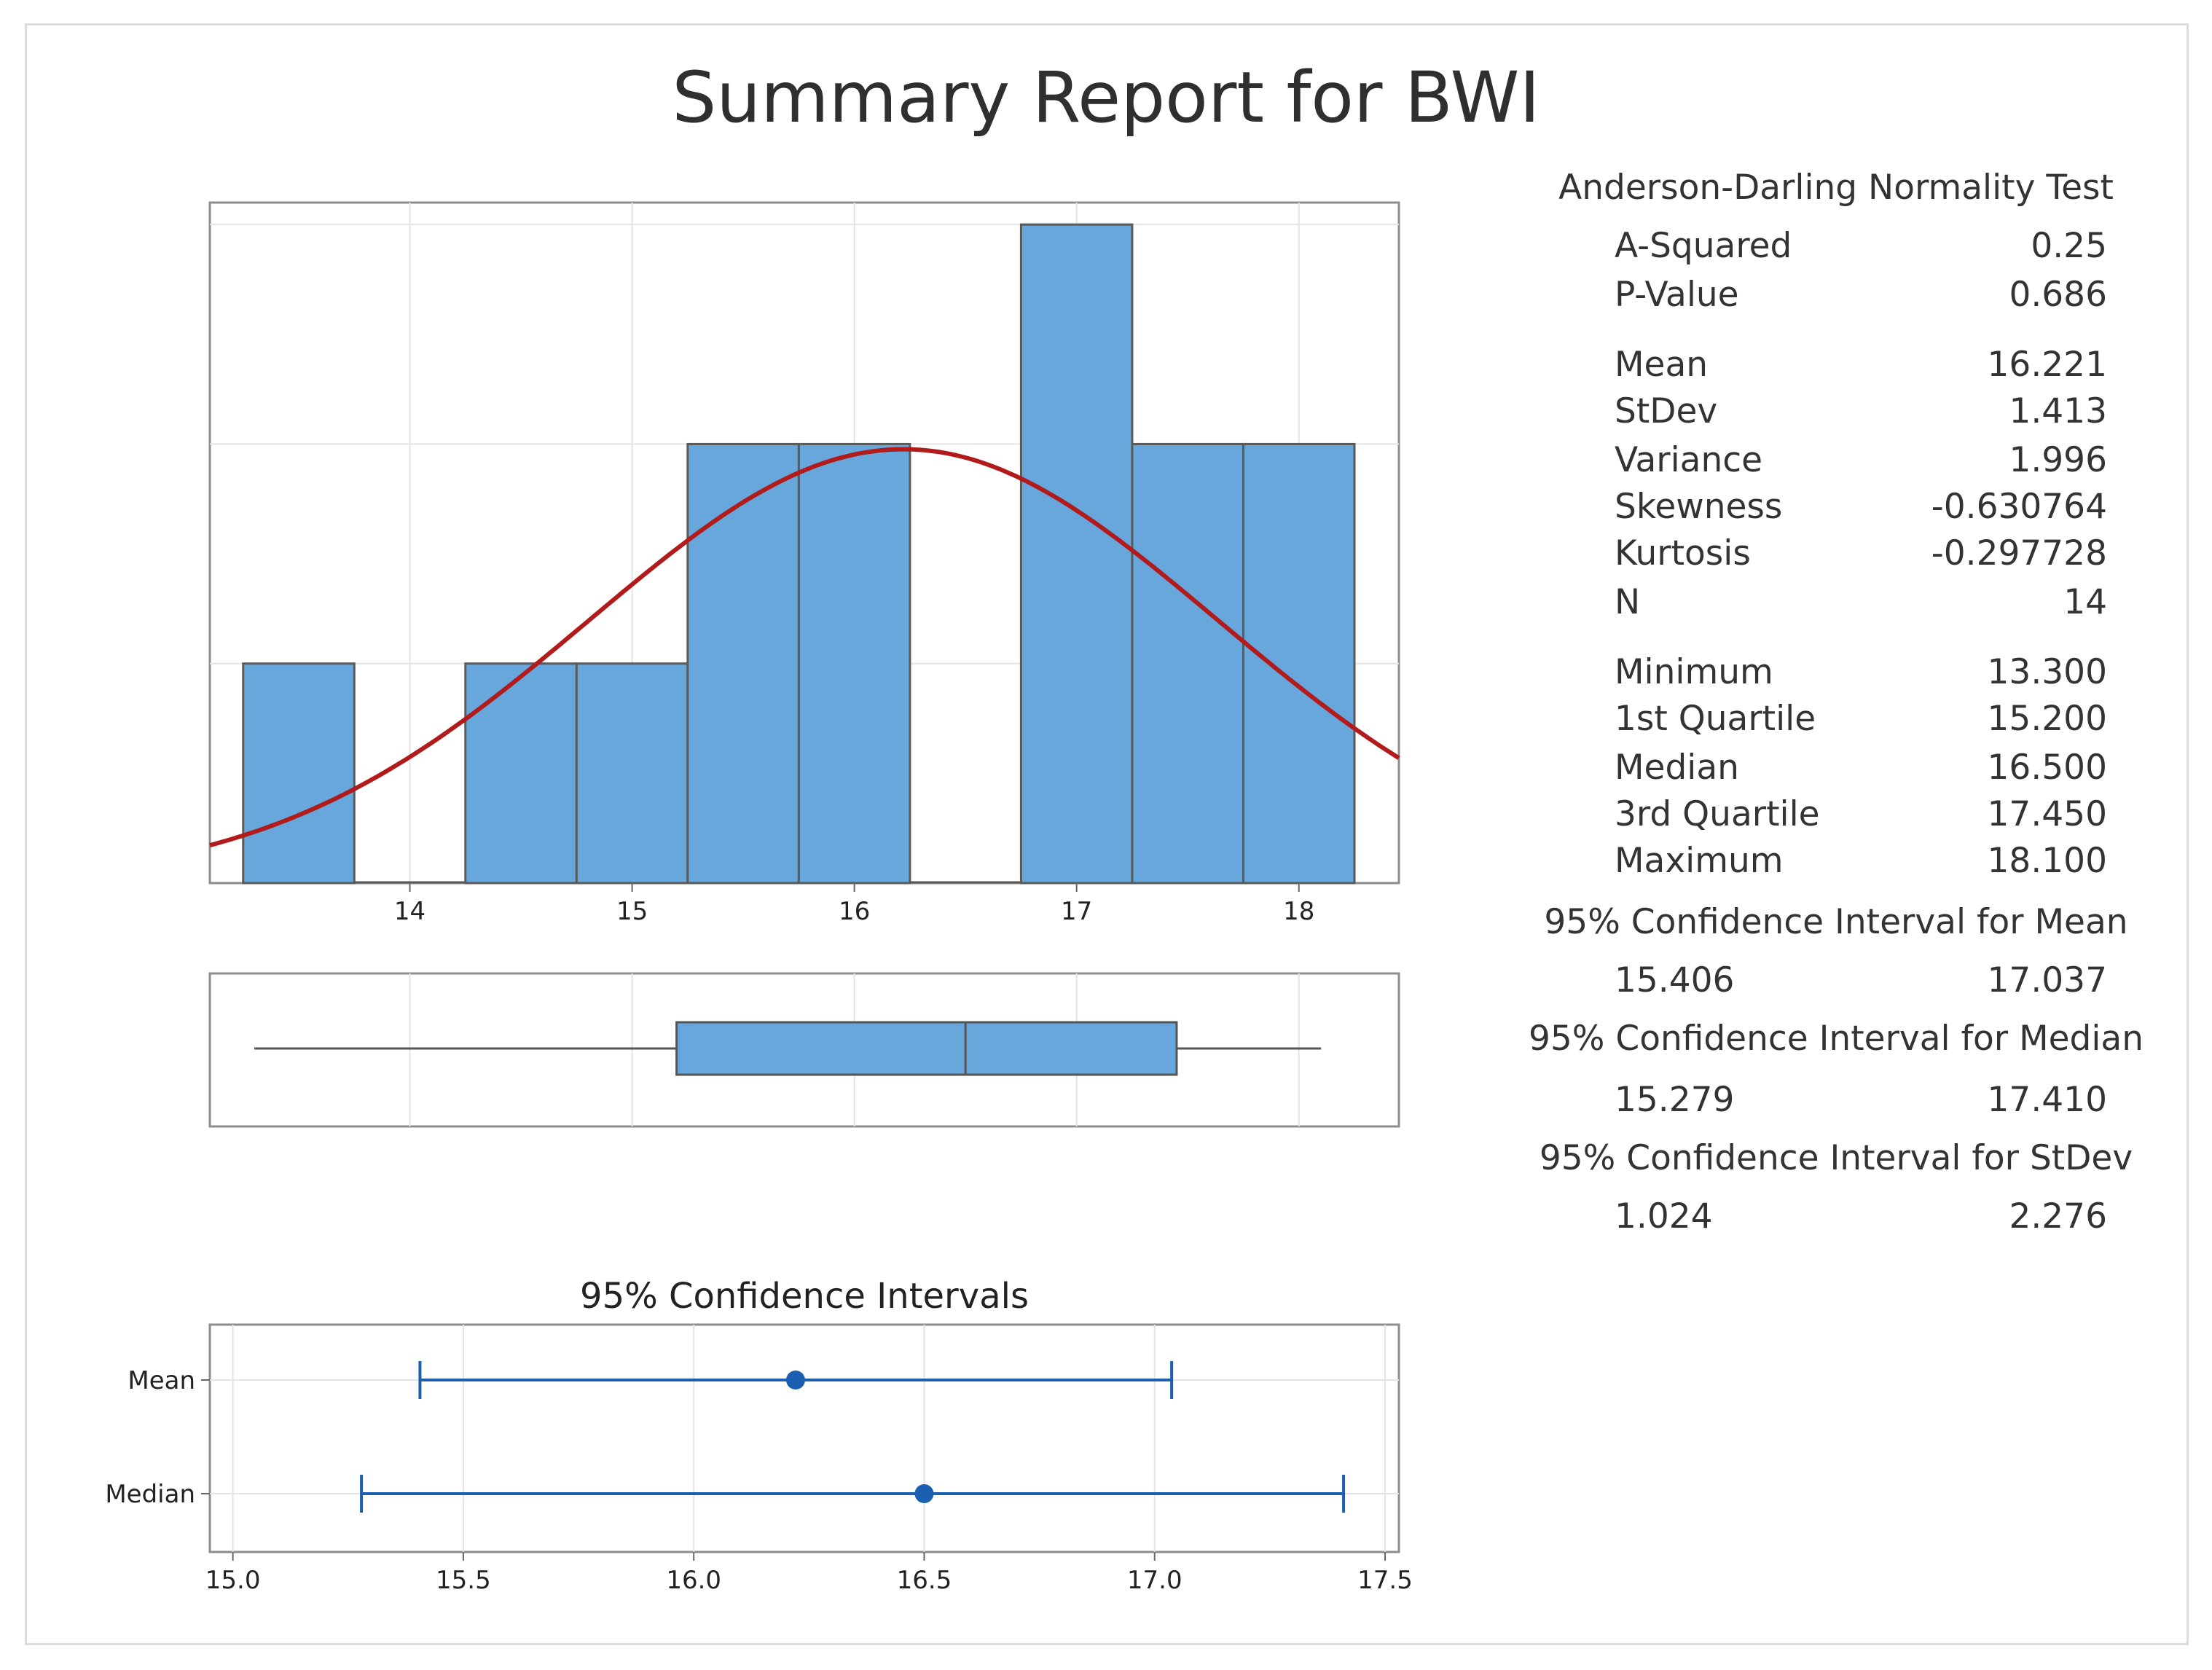 The width and height of the screenshot is (2212, 1670). I want to click on boxplot-box, so click(926, 1048).